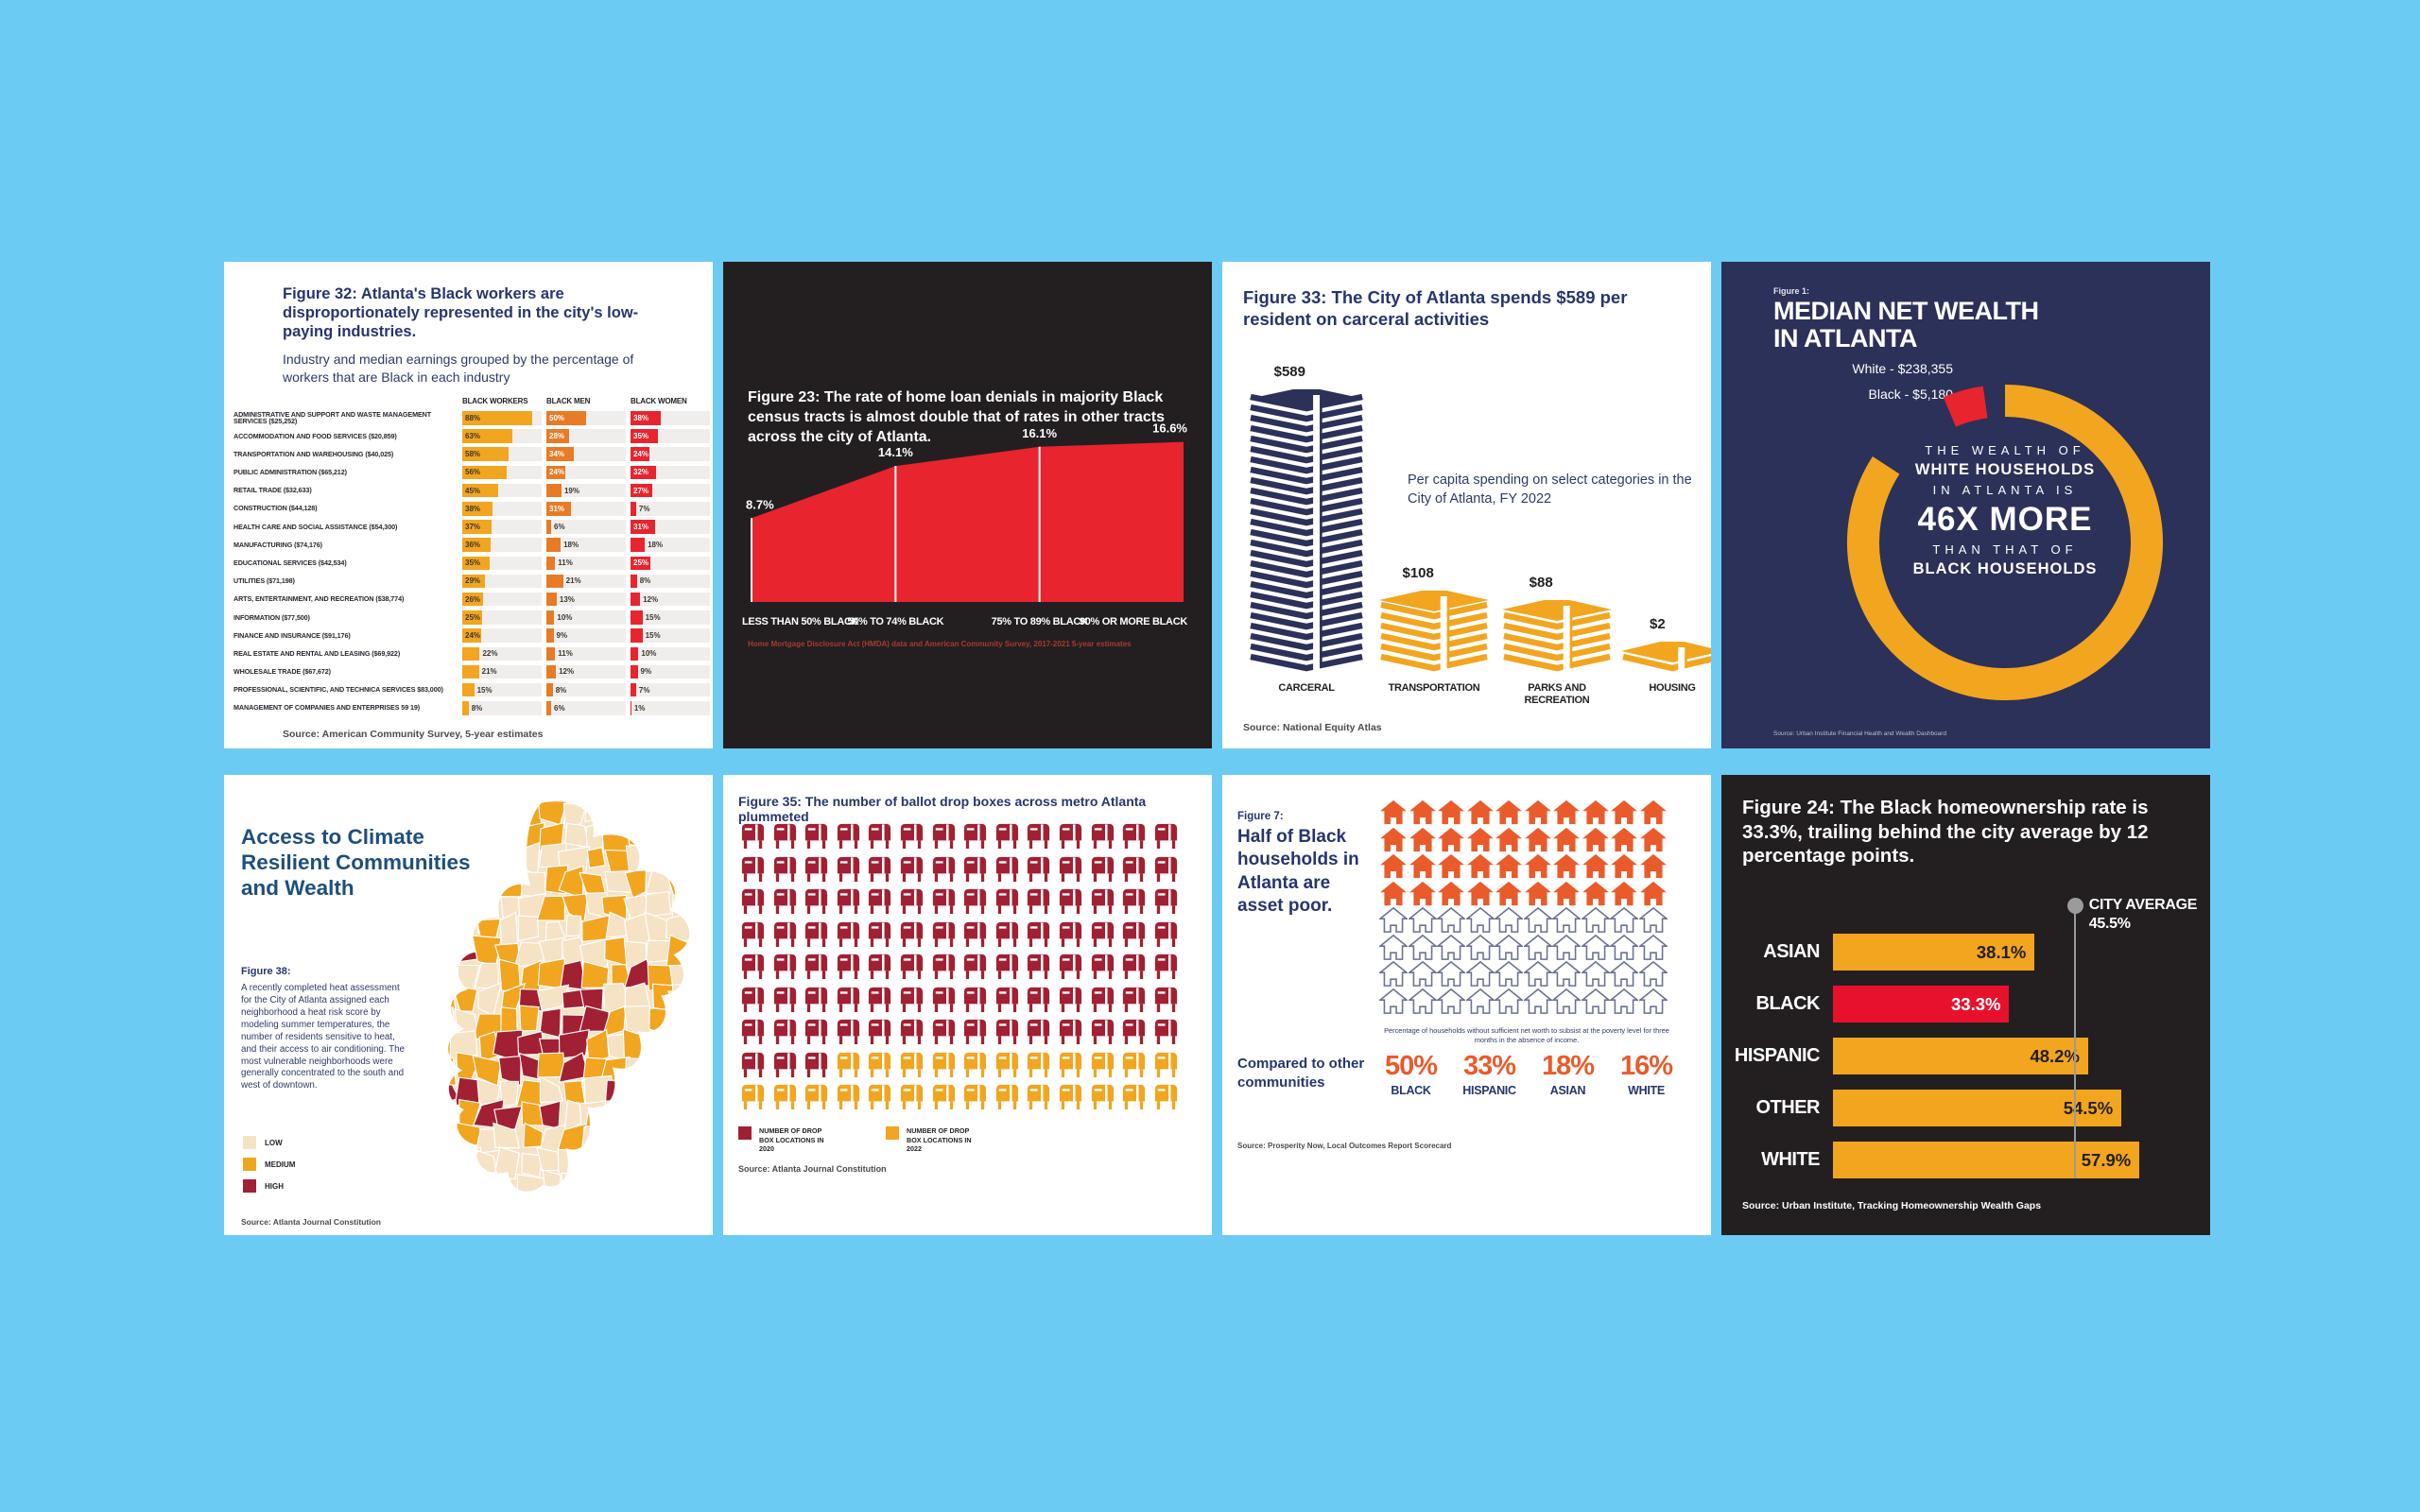 This screenshot has width=2420, height=1512. What do you see at coordinates (653, 617) in the screenshot?
I see `bar-value-label: 15%` at bounding box center [653, 617].